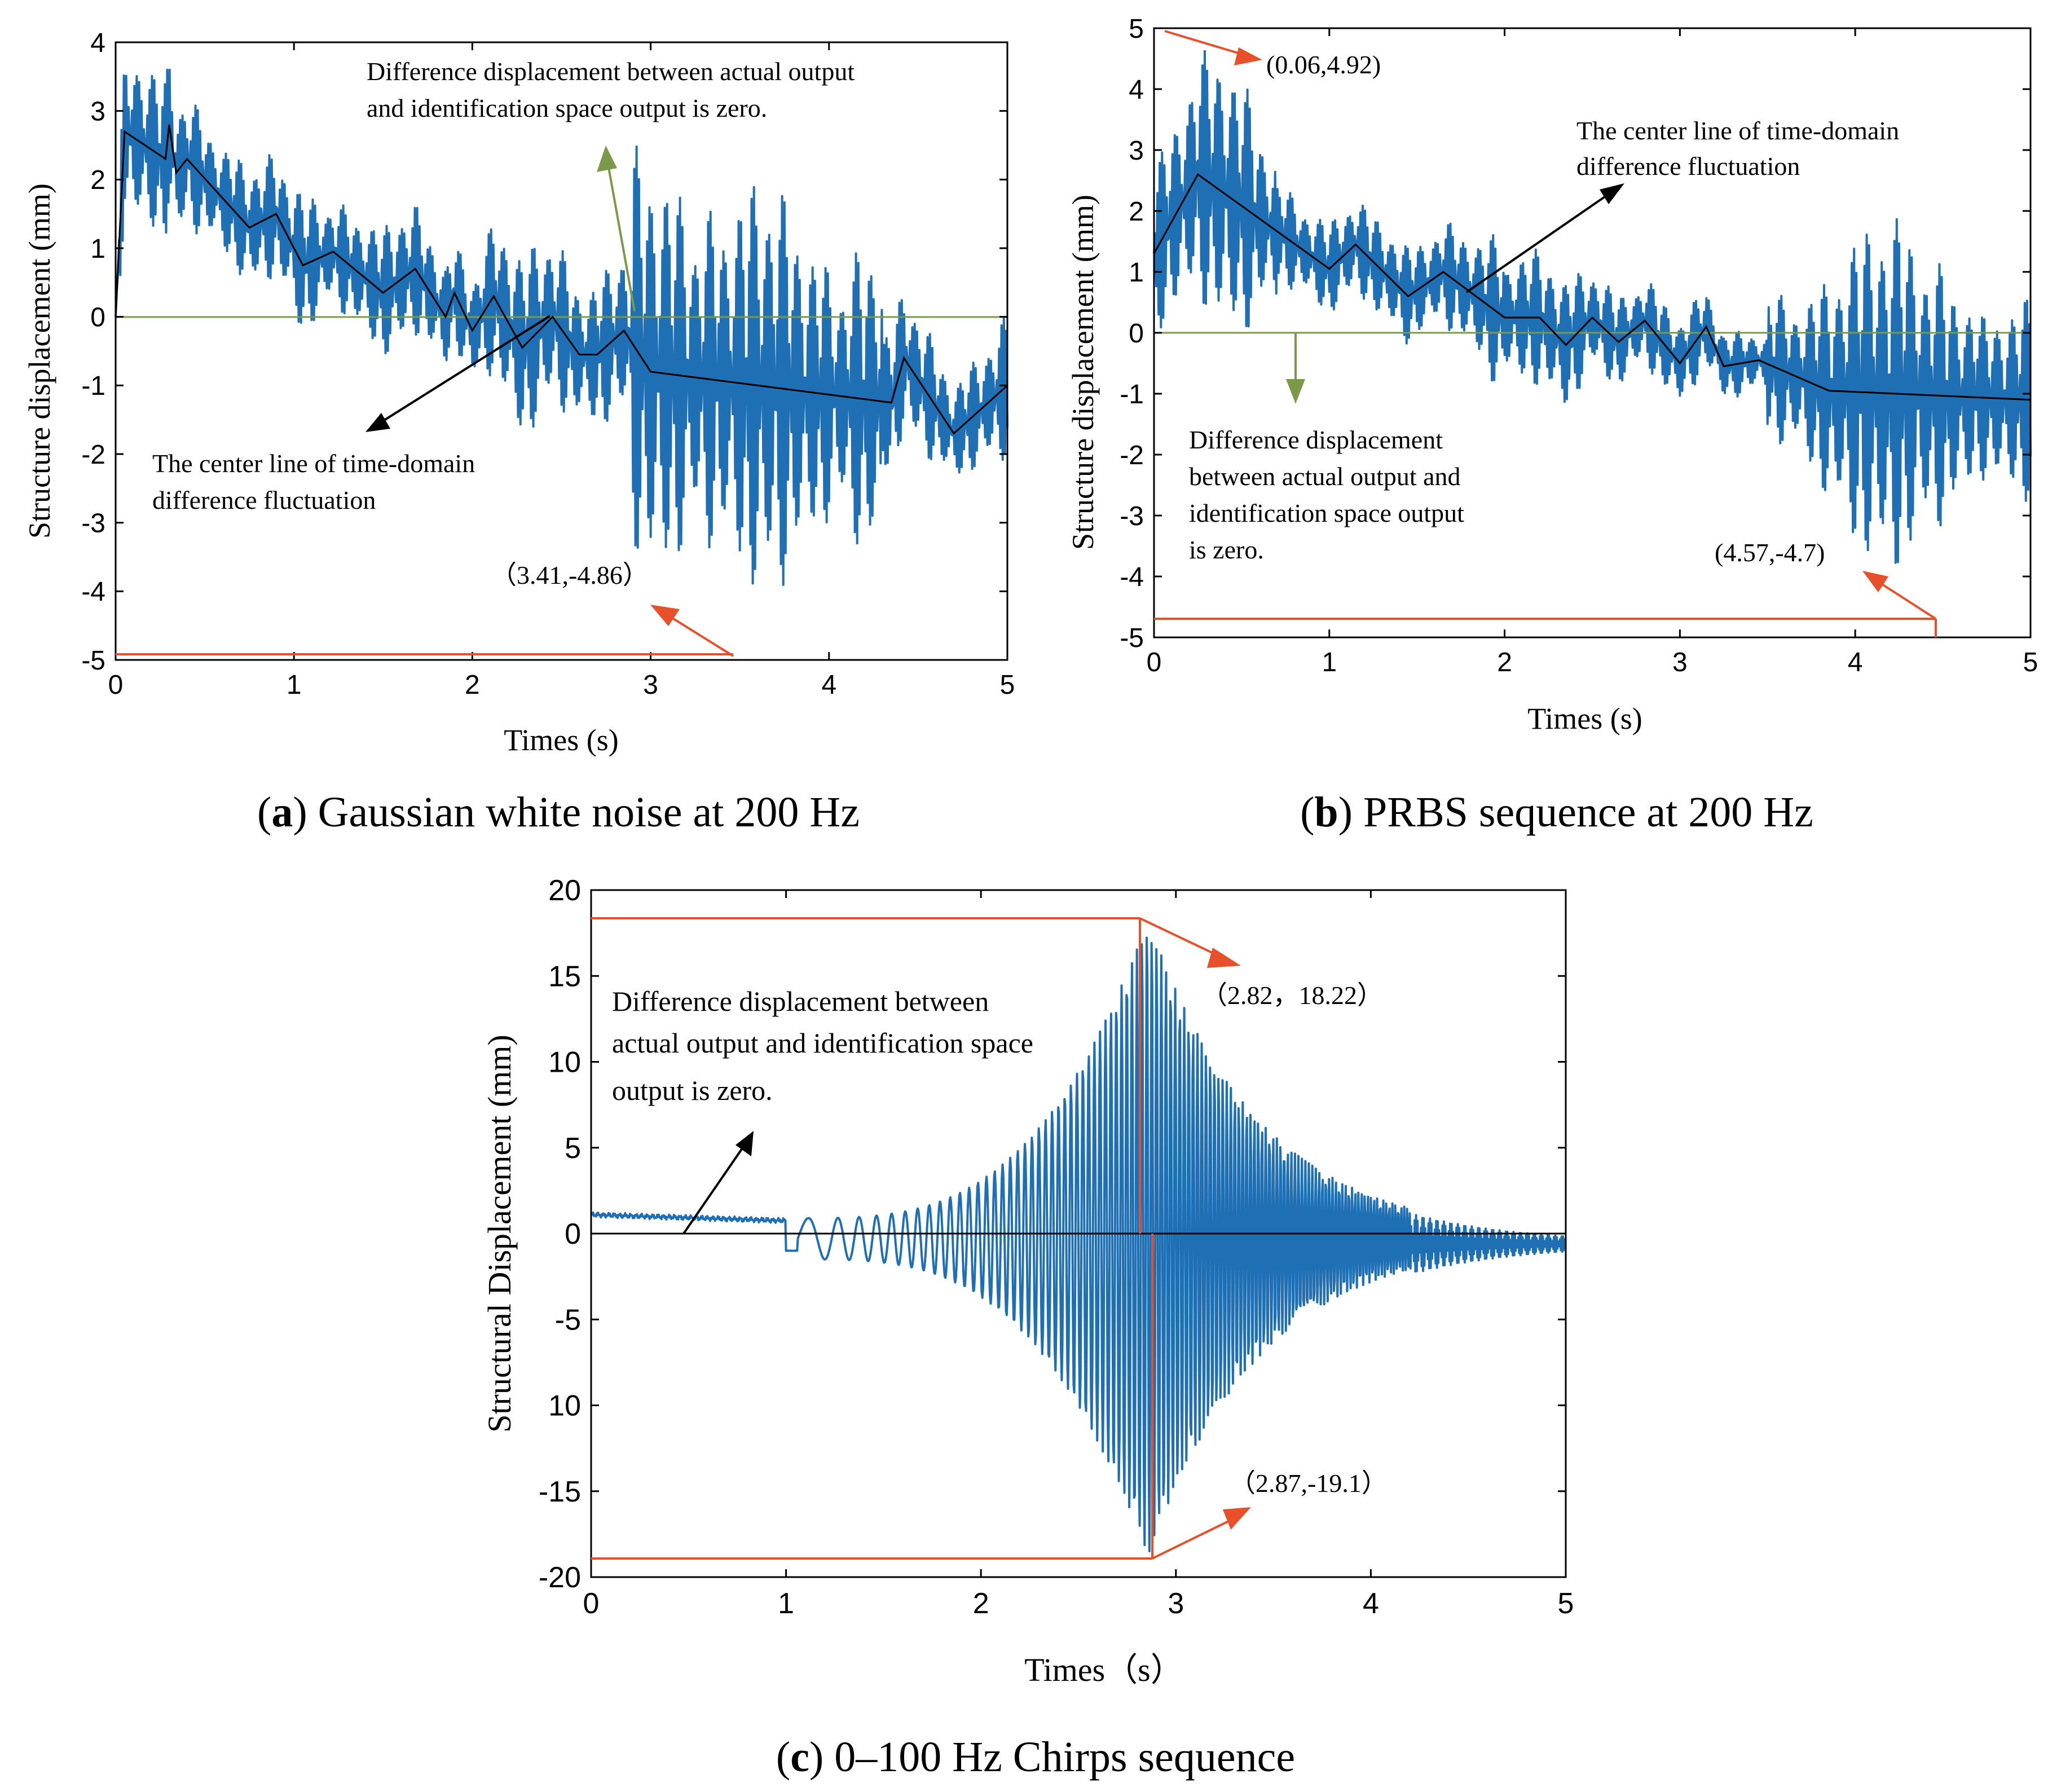 The width and height of the screenshot is (2048, 1792). Describe the element at coordinates (1504, 662) in the screenshot. I see `panel-b-x-tick-label: 2` at that location.